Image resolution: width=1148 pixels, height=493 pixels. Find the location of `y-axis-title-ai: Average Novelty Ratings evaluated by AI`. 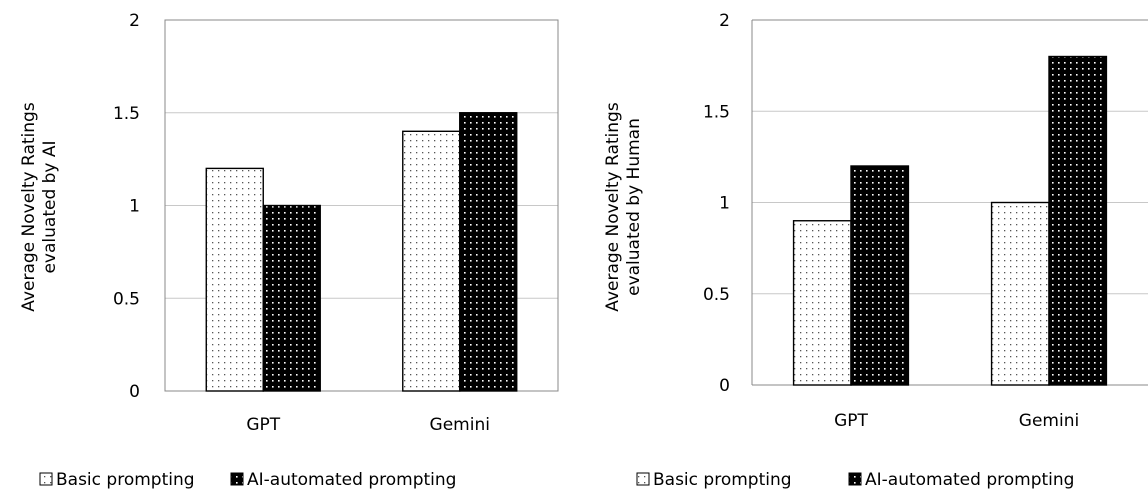

y-axis-title-ai: Average Novelty Ratings evaluated by AI is located at coordinates (39, 207).